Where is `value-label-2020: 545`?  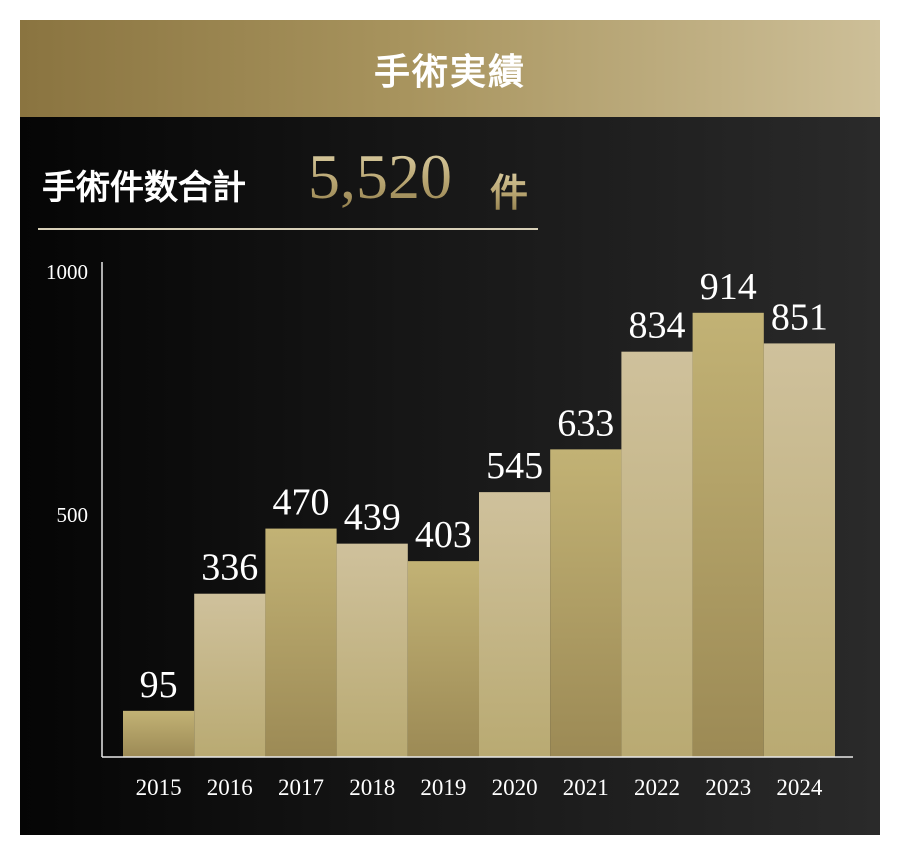 value-label-2020: 545 is located at coordinates (514, 466).